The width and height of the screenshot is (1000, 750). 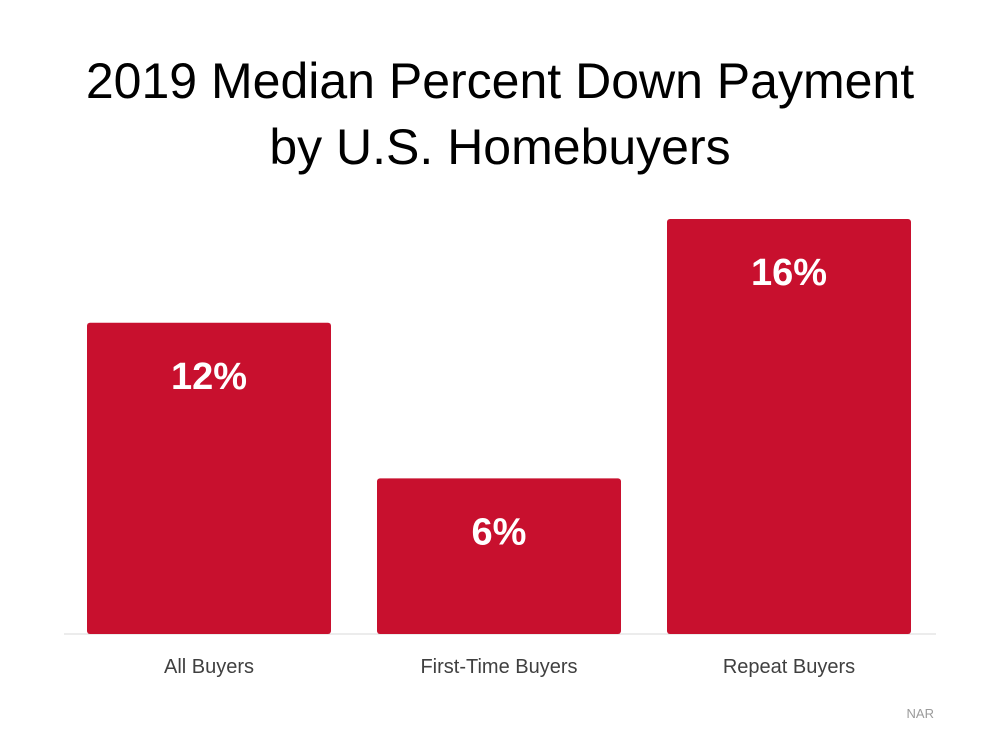 What do you see at coordinates (499, 556) in the screenshot?
I see `bar-first-time-buyers` at bounding box center [499, 556].